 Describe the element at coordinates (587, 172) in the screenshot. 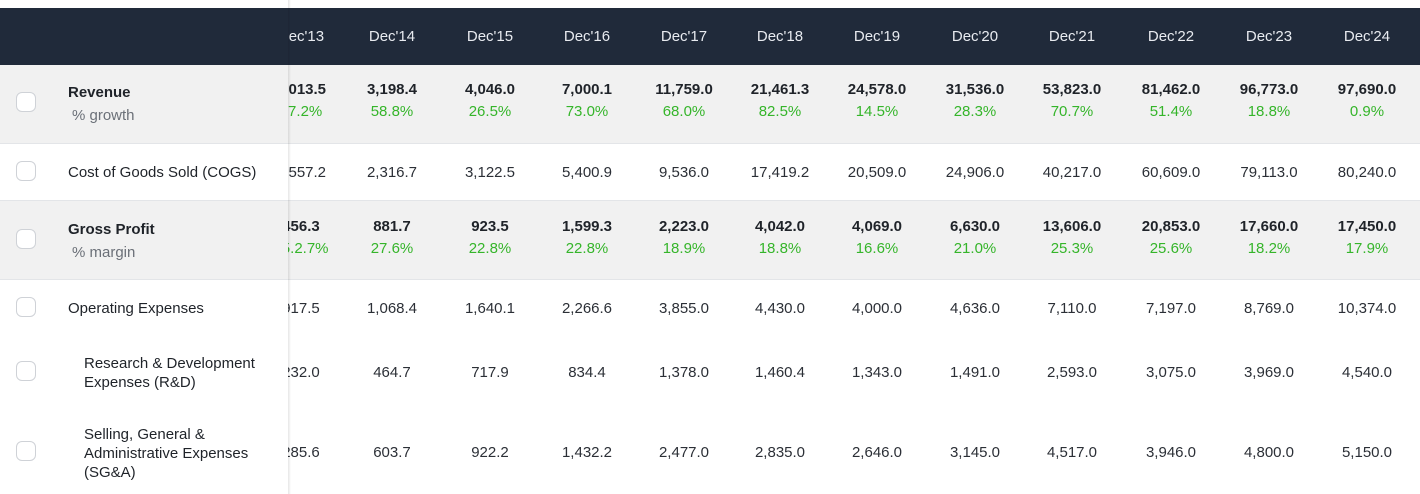

I see `value-cell: 5,400.9` at that location.